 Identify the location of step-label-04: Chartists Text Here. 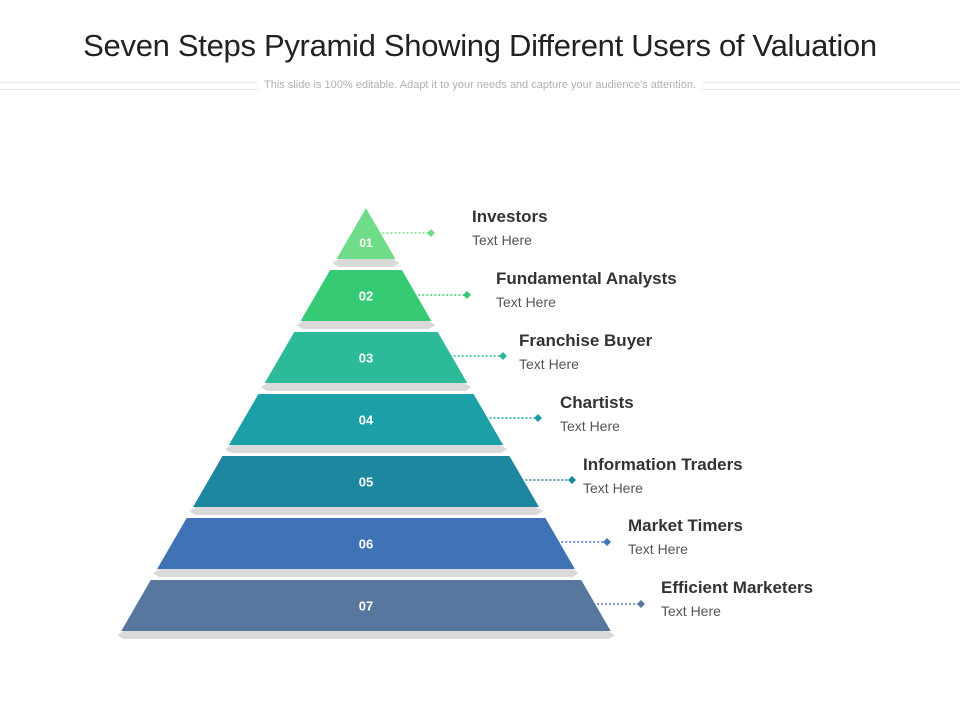
(597, 413).